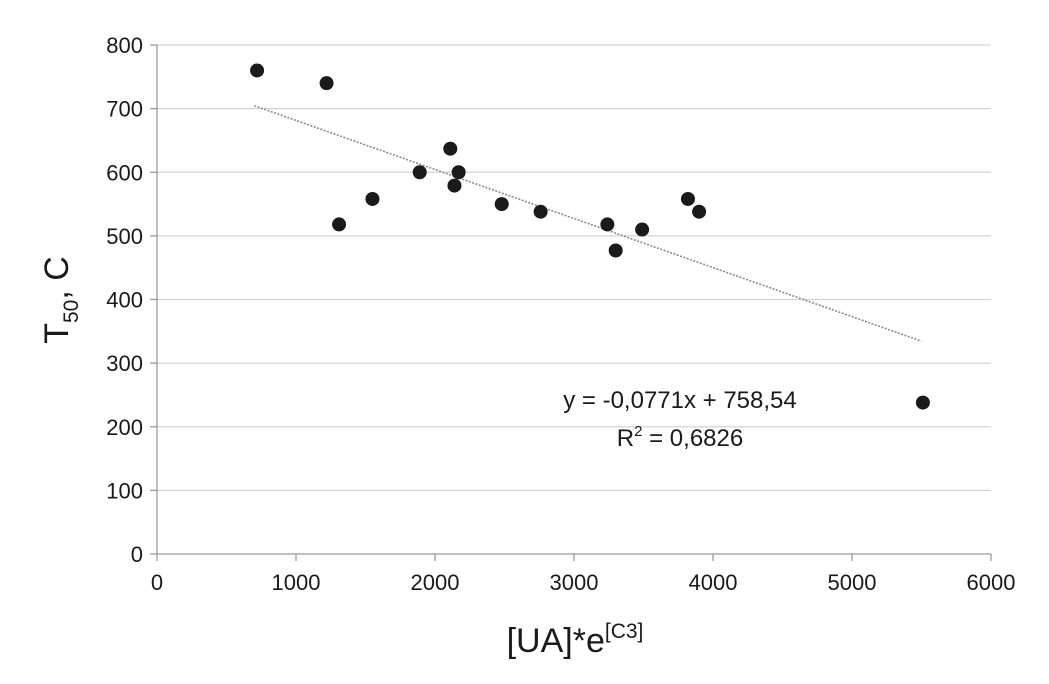  I want to click on r2-prefix: R, so click(625, 438).